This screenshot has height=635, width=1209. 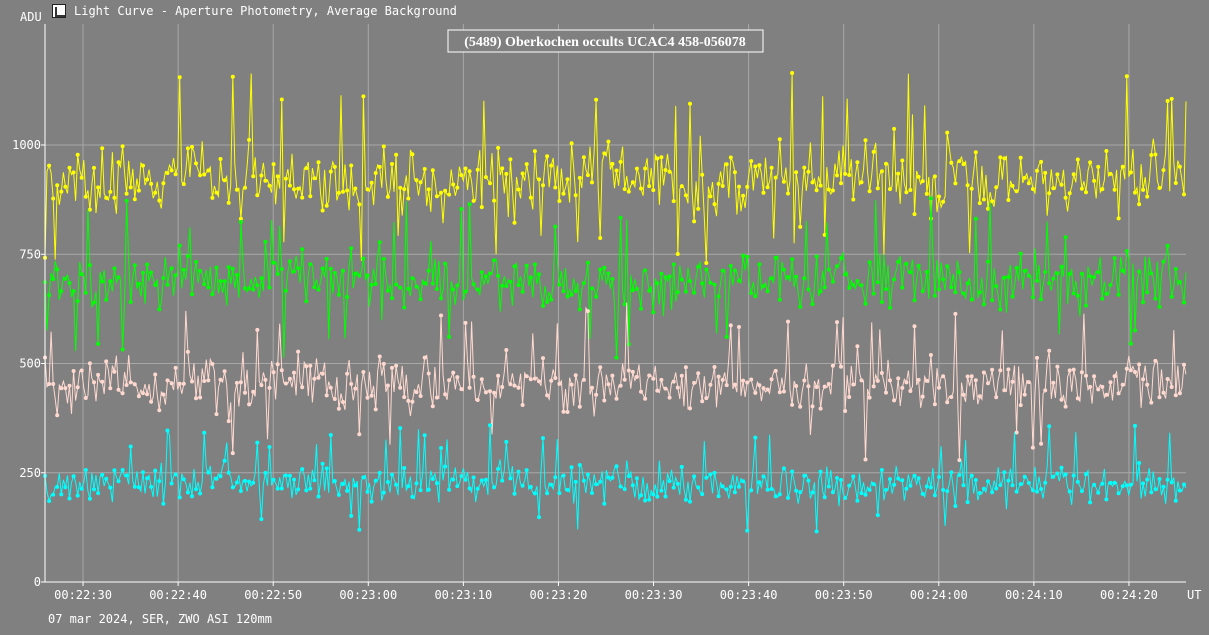 What do you see at coordinates (939, 595) in the screenshot?
I see `x-tick-label: 00:24:00` at bounding box center [939, 595].